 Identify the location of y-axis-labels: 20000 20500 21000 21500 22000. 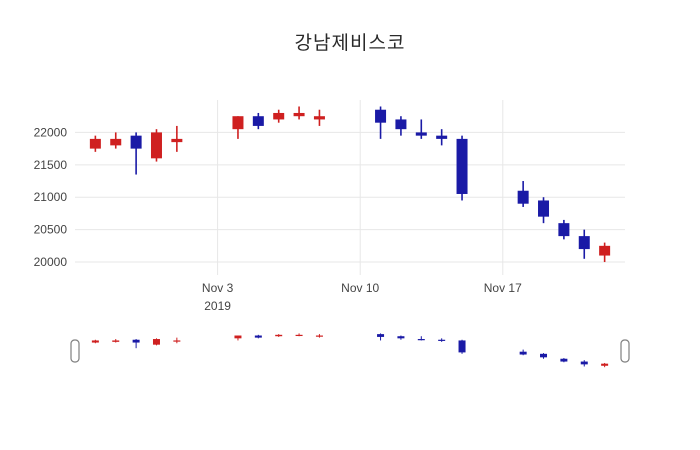
(51, 197).